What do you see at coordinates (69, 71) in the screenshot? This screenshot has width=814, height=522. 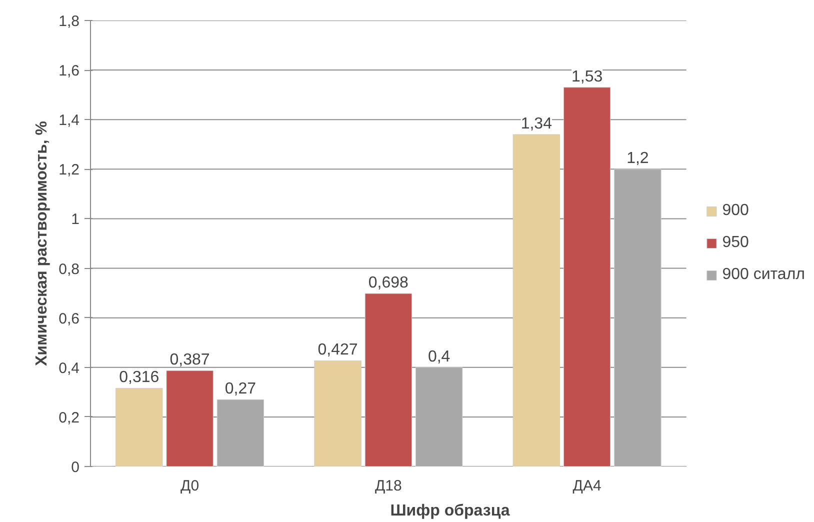 I see `y-tick-label: 1,6` at bounding box center [69, 71].